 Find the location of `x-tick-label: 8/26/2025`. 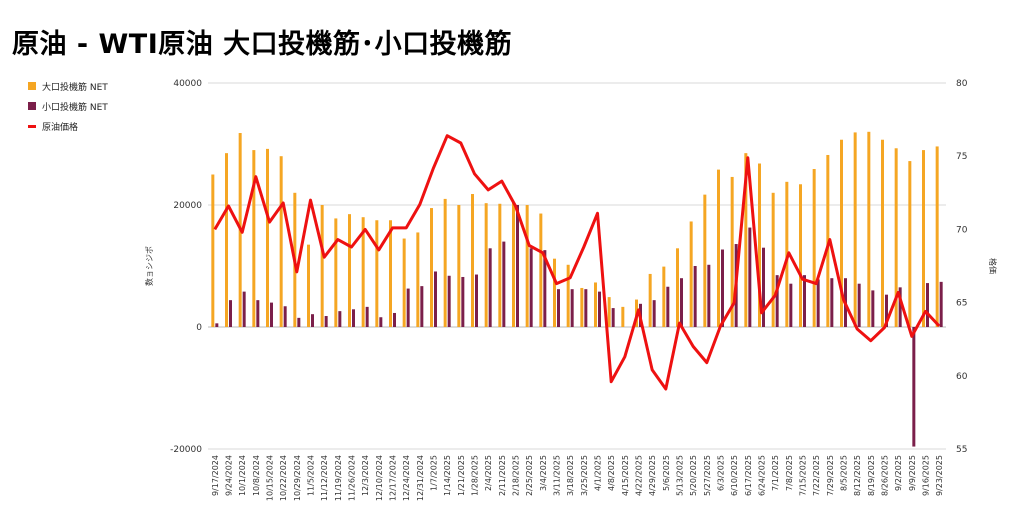

x-tick-label: 8/26/2025 is located at coordinates (885, 475).